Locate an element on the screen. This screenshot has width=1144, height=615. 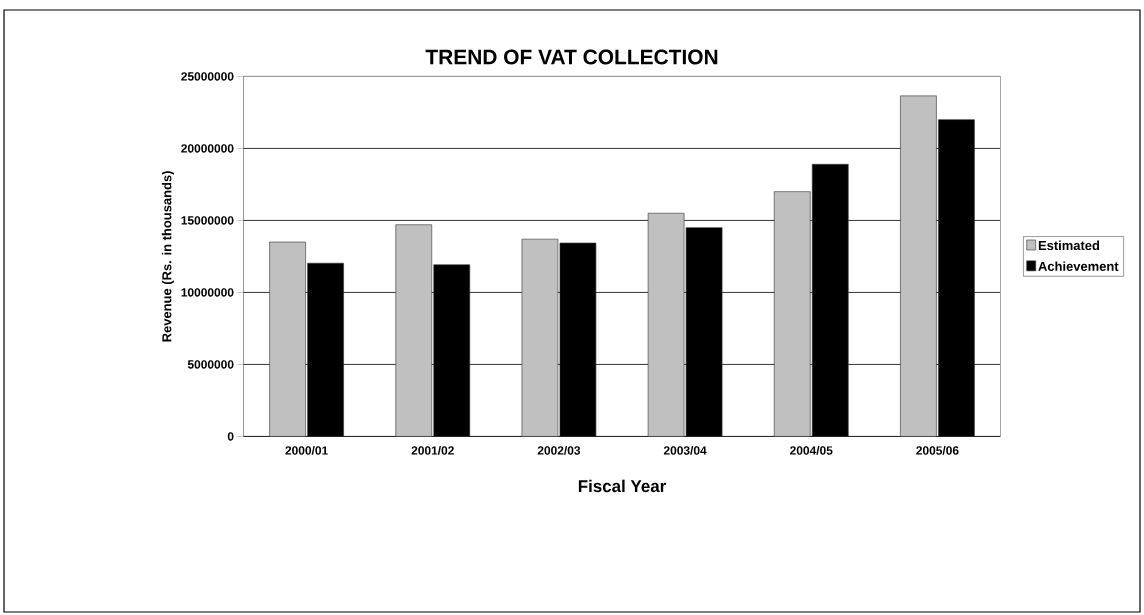
chart-title: TREND OF VAT COLLECTION is located at coordinates (571, 57).